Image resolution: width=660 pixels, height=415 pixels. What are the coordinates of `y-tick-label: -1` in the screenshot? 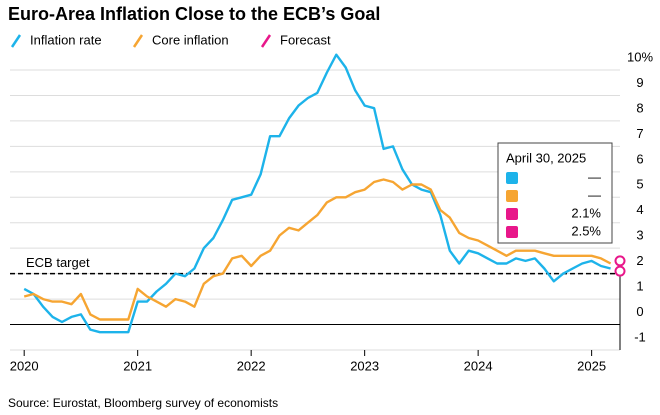 It's located at (640, 336).